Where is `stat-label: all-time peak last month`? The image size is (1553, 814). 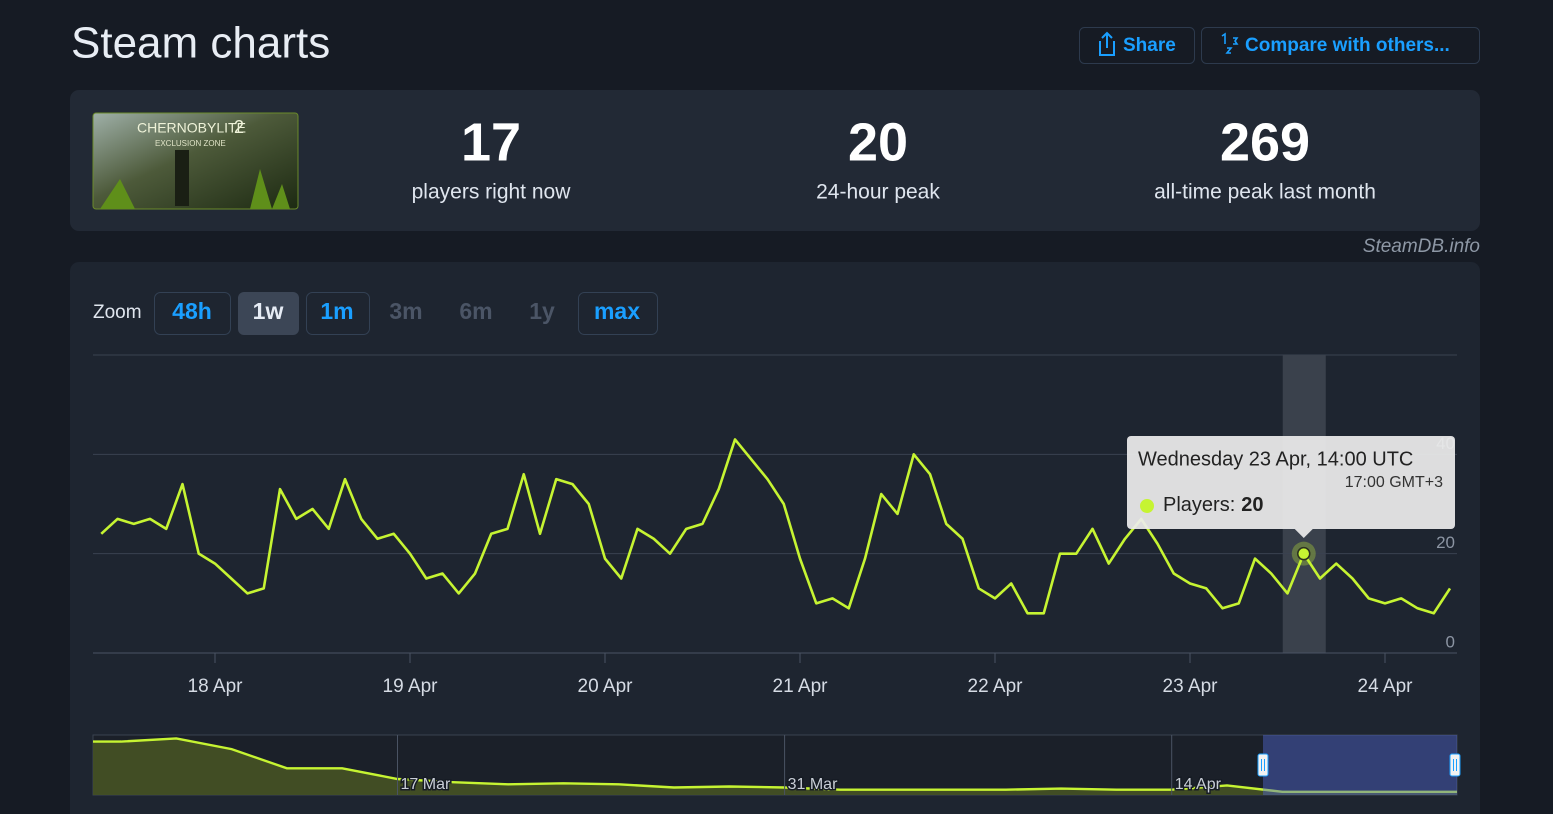
stat-label: all-time peak last month is located at coordinates (1265, 192).